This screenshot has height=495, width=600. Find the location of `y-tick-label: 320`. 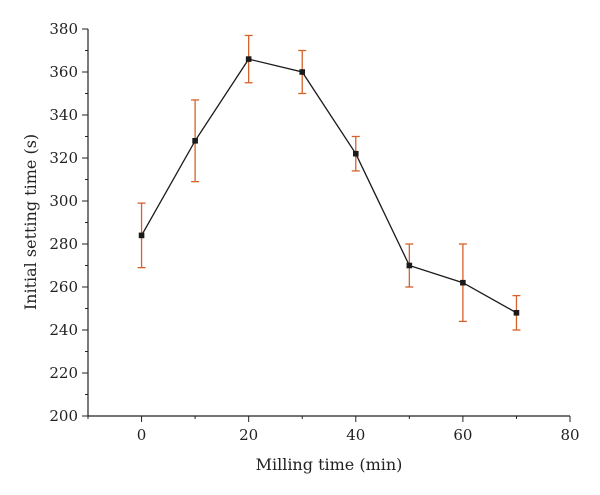

y-tick-label: 320 is located at coordinates (63, 158).